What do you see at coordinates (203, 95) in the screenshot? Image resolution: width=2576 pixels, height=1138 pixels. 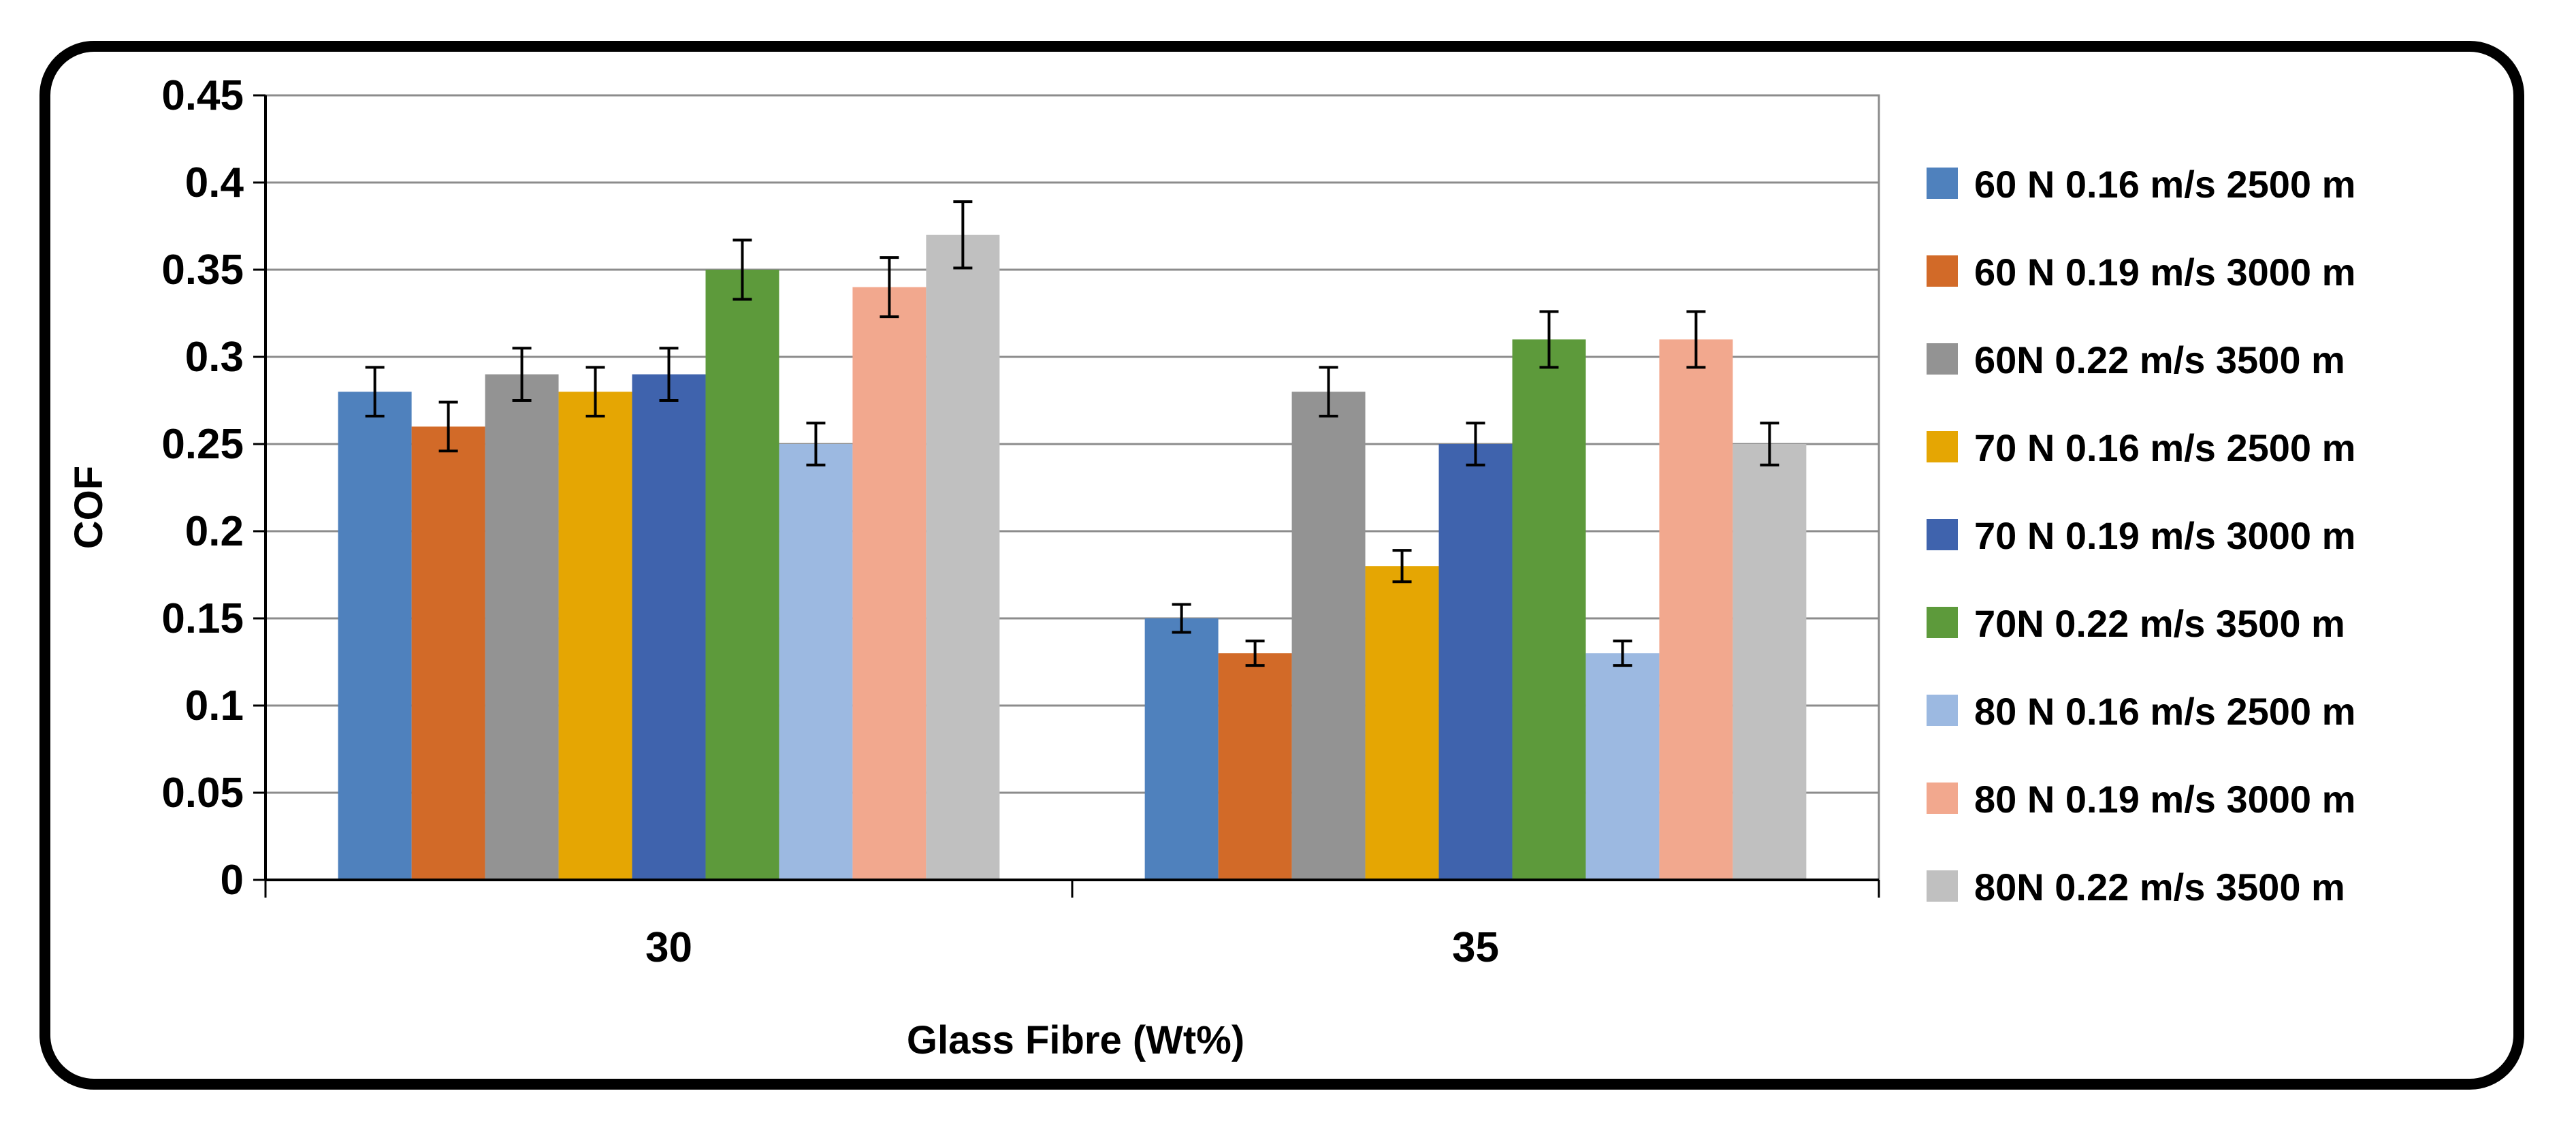 I see `y-tick-label: 0.45` at bounding box center [203, 95].